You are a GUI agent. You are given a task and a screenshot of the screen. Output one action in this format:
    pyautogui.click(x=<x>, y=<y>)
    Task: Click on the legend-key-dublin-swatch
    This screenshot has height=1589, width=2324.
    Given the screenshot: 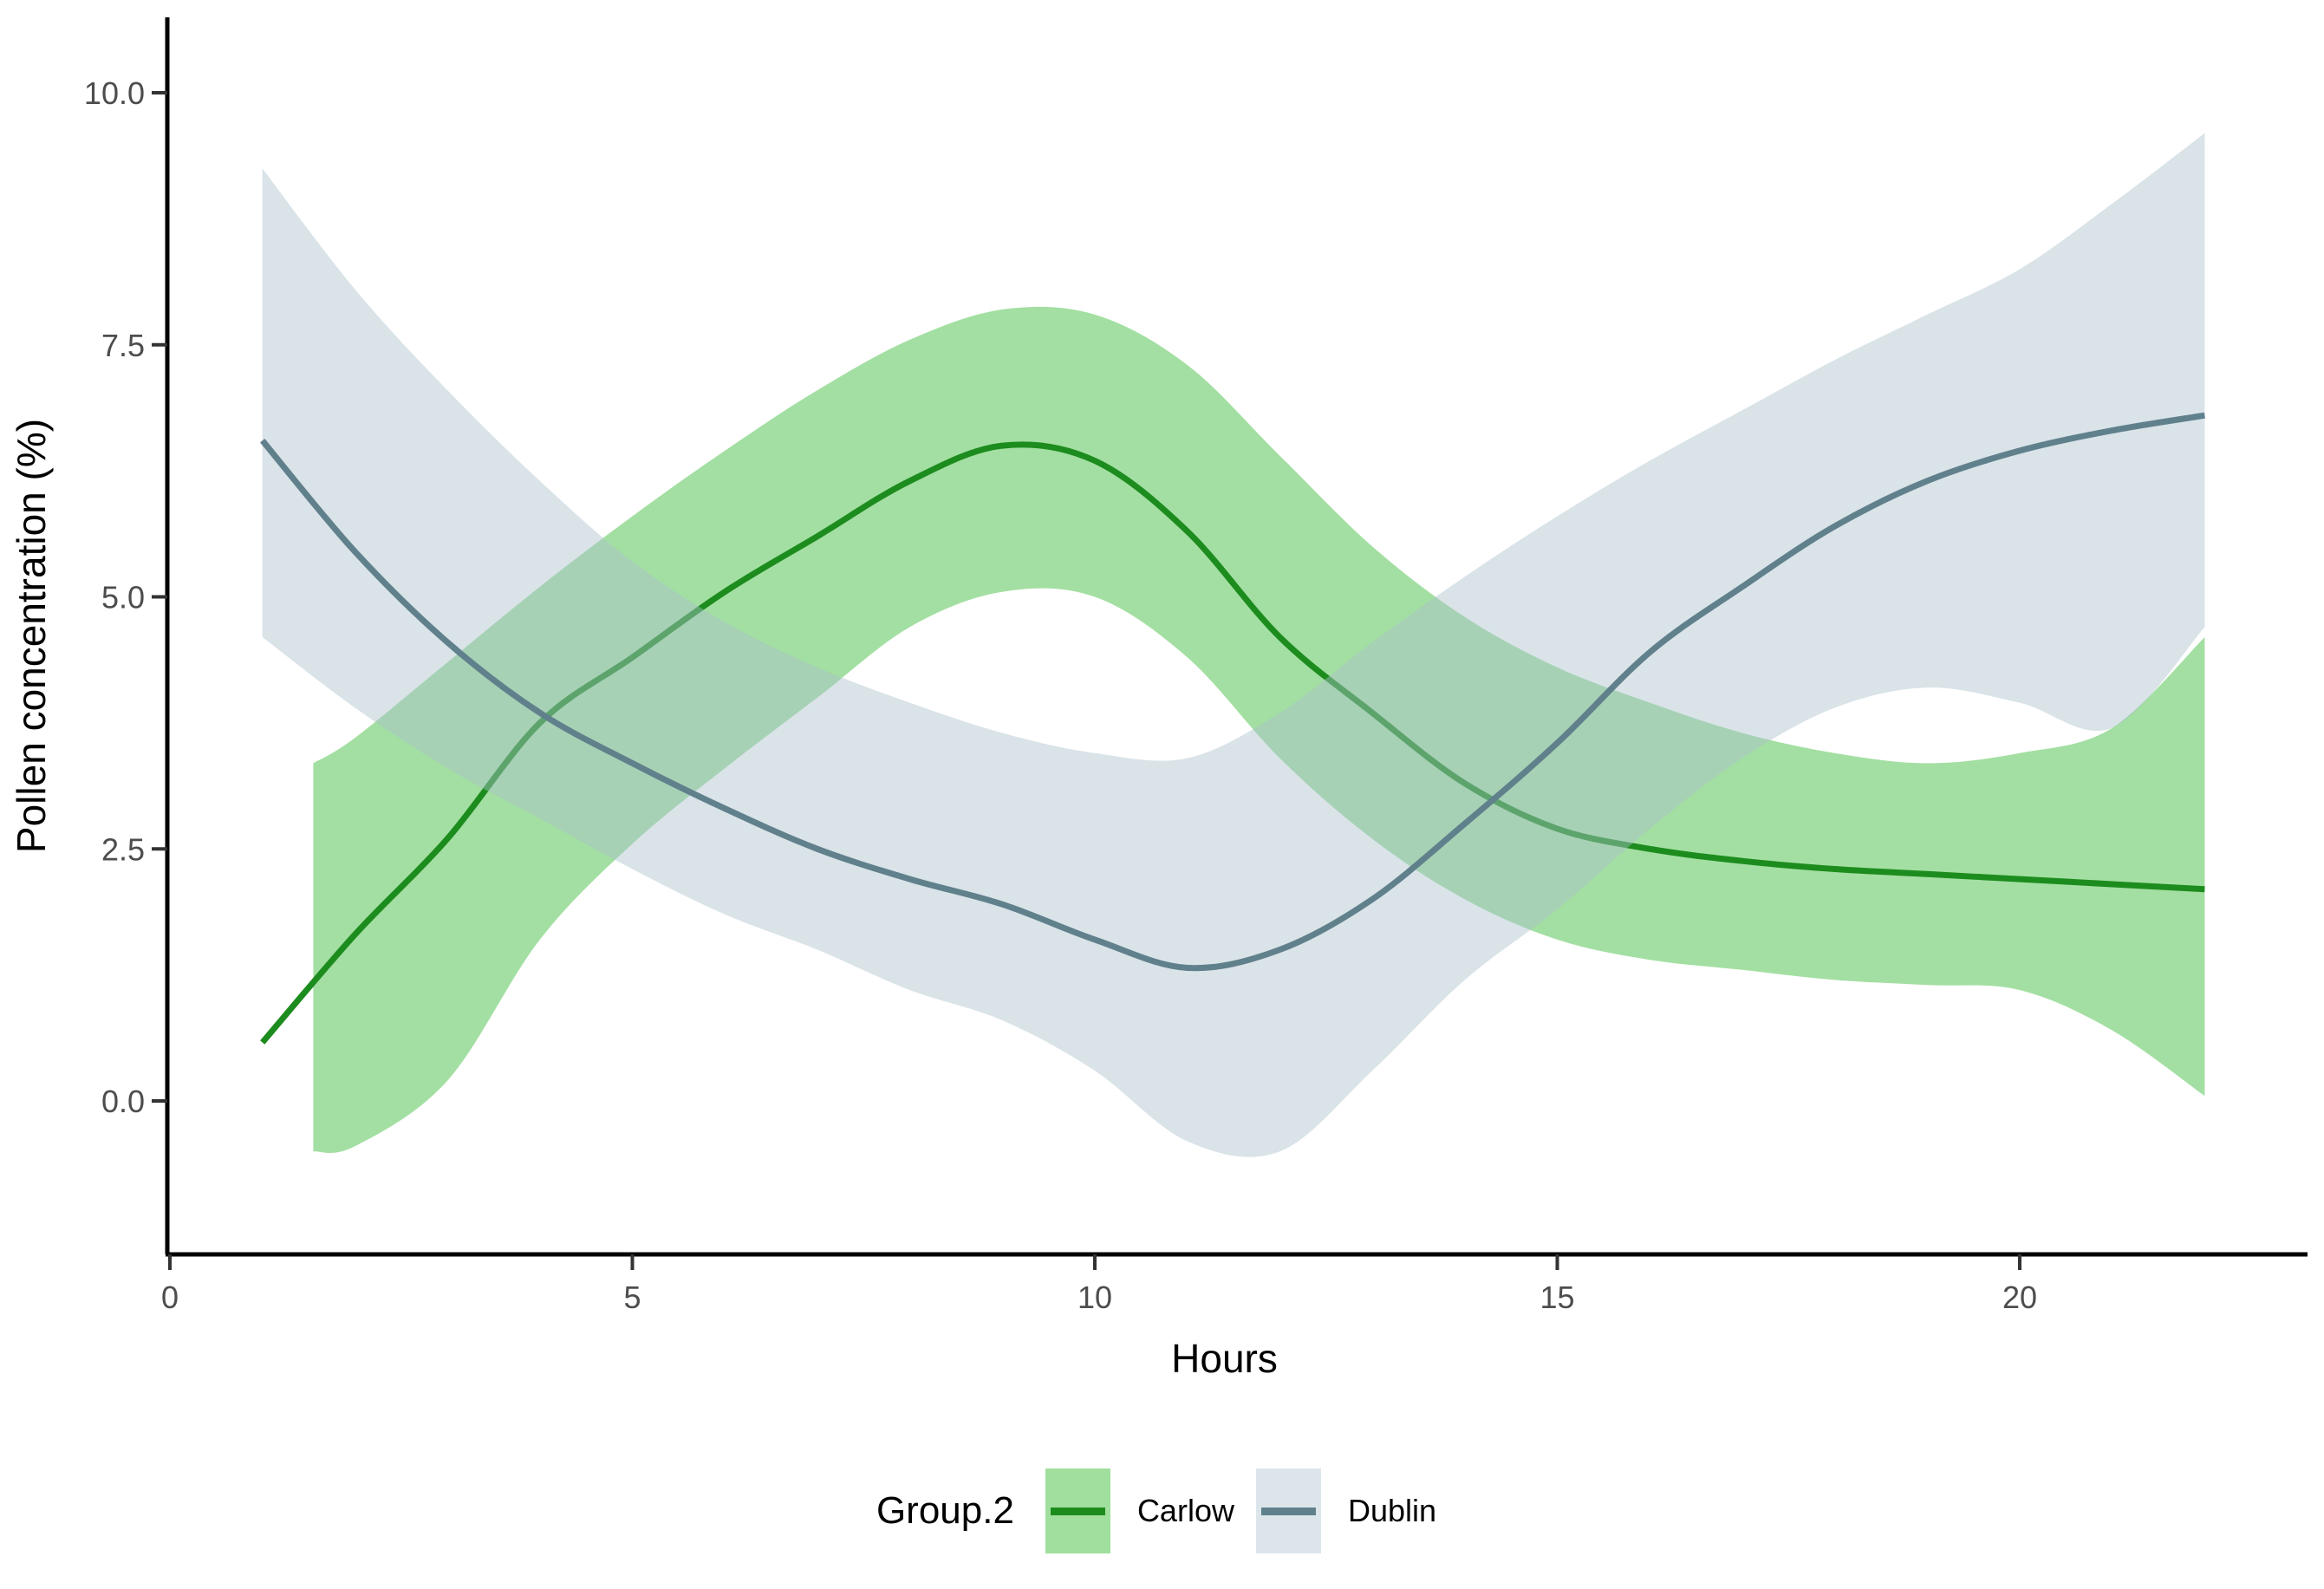 What is the action you would take?
    pyautogui.click(x=1288, y=1511)
    